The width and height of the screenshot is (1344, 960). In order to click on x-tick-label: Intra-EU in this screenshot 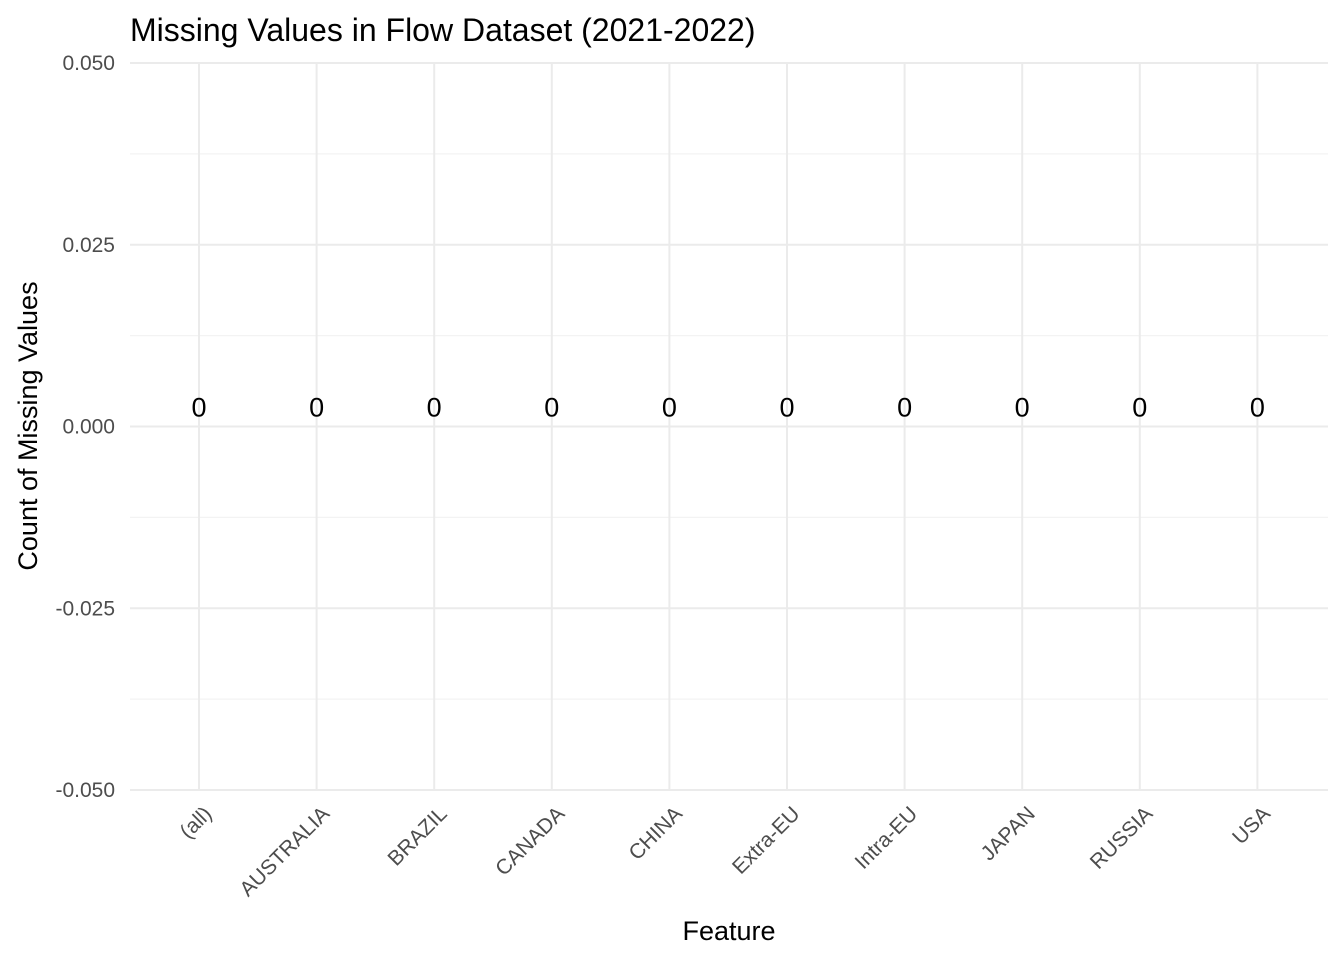, I will do `click(887, 838)`.